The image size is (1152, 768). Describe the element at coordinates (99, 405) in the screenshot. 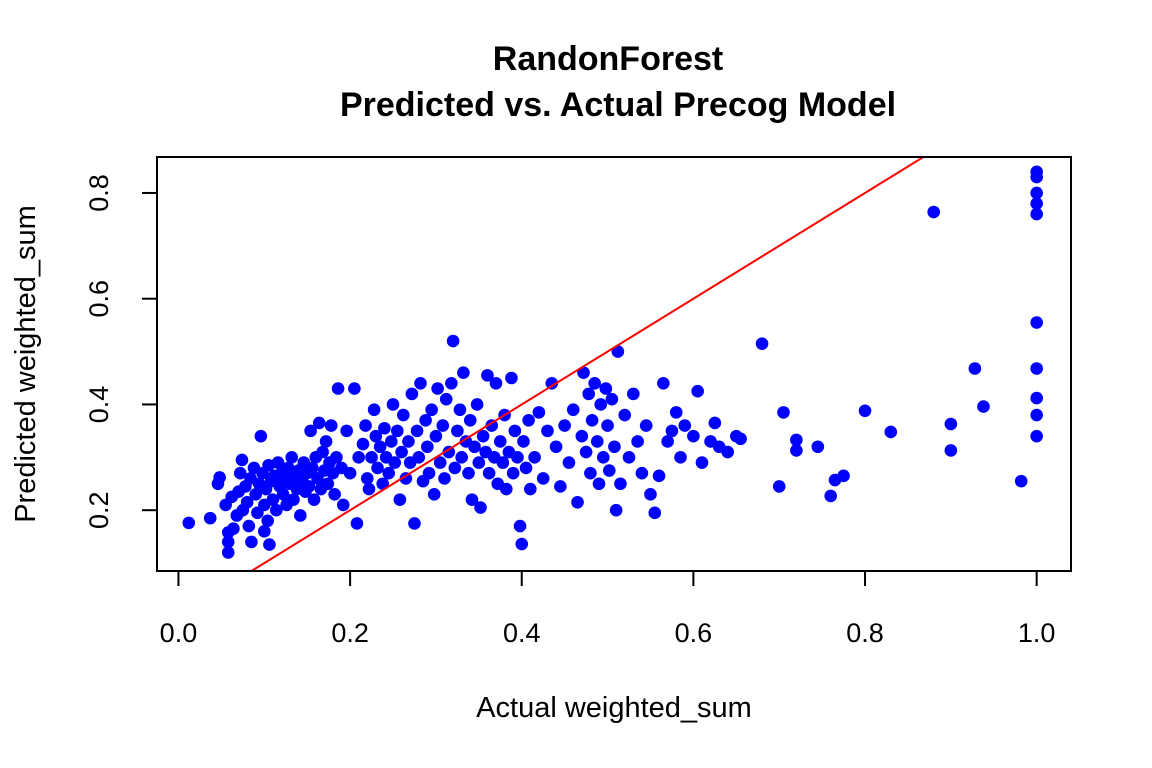

I see `y-tick-label: 0.4` at that location.